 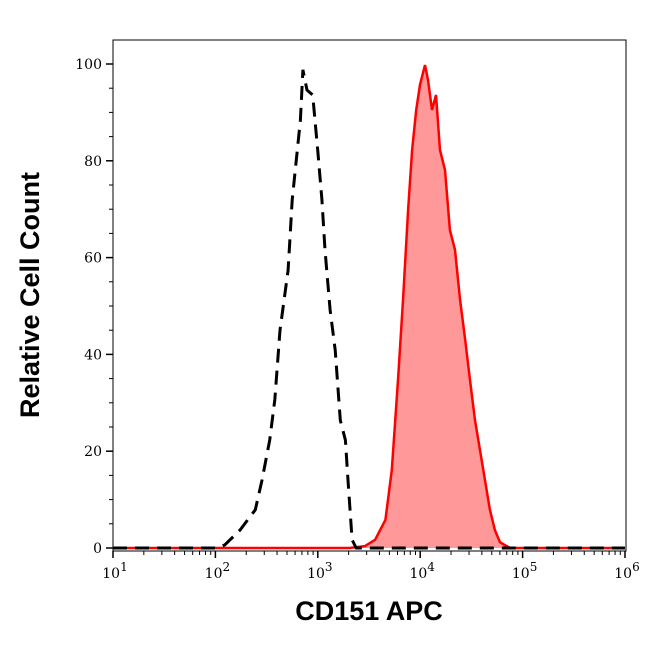 What do you see at coordinates (93, 162) in the screenshot?
I see `y-tick-label: 80` at bounding box center [93, 162].